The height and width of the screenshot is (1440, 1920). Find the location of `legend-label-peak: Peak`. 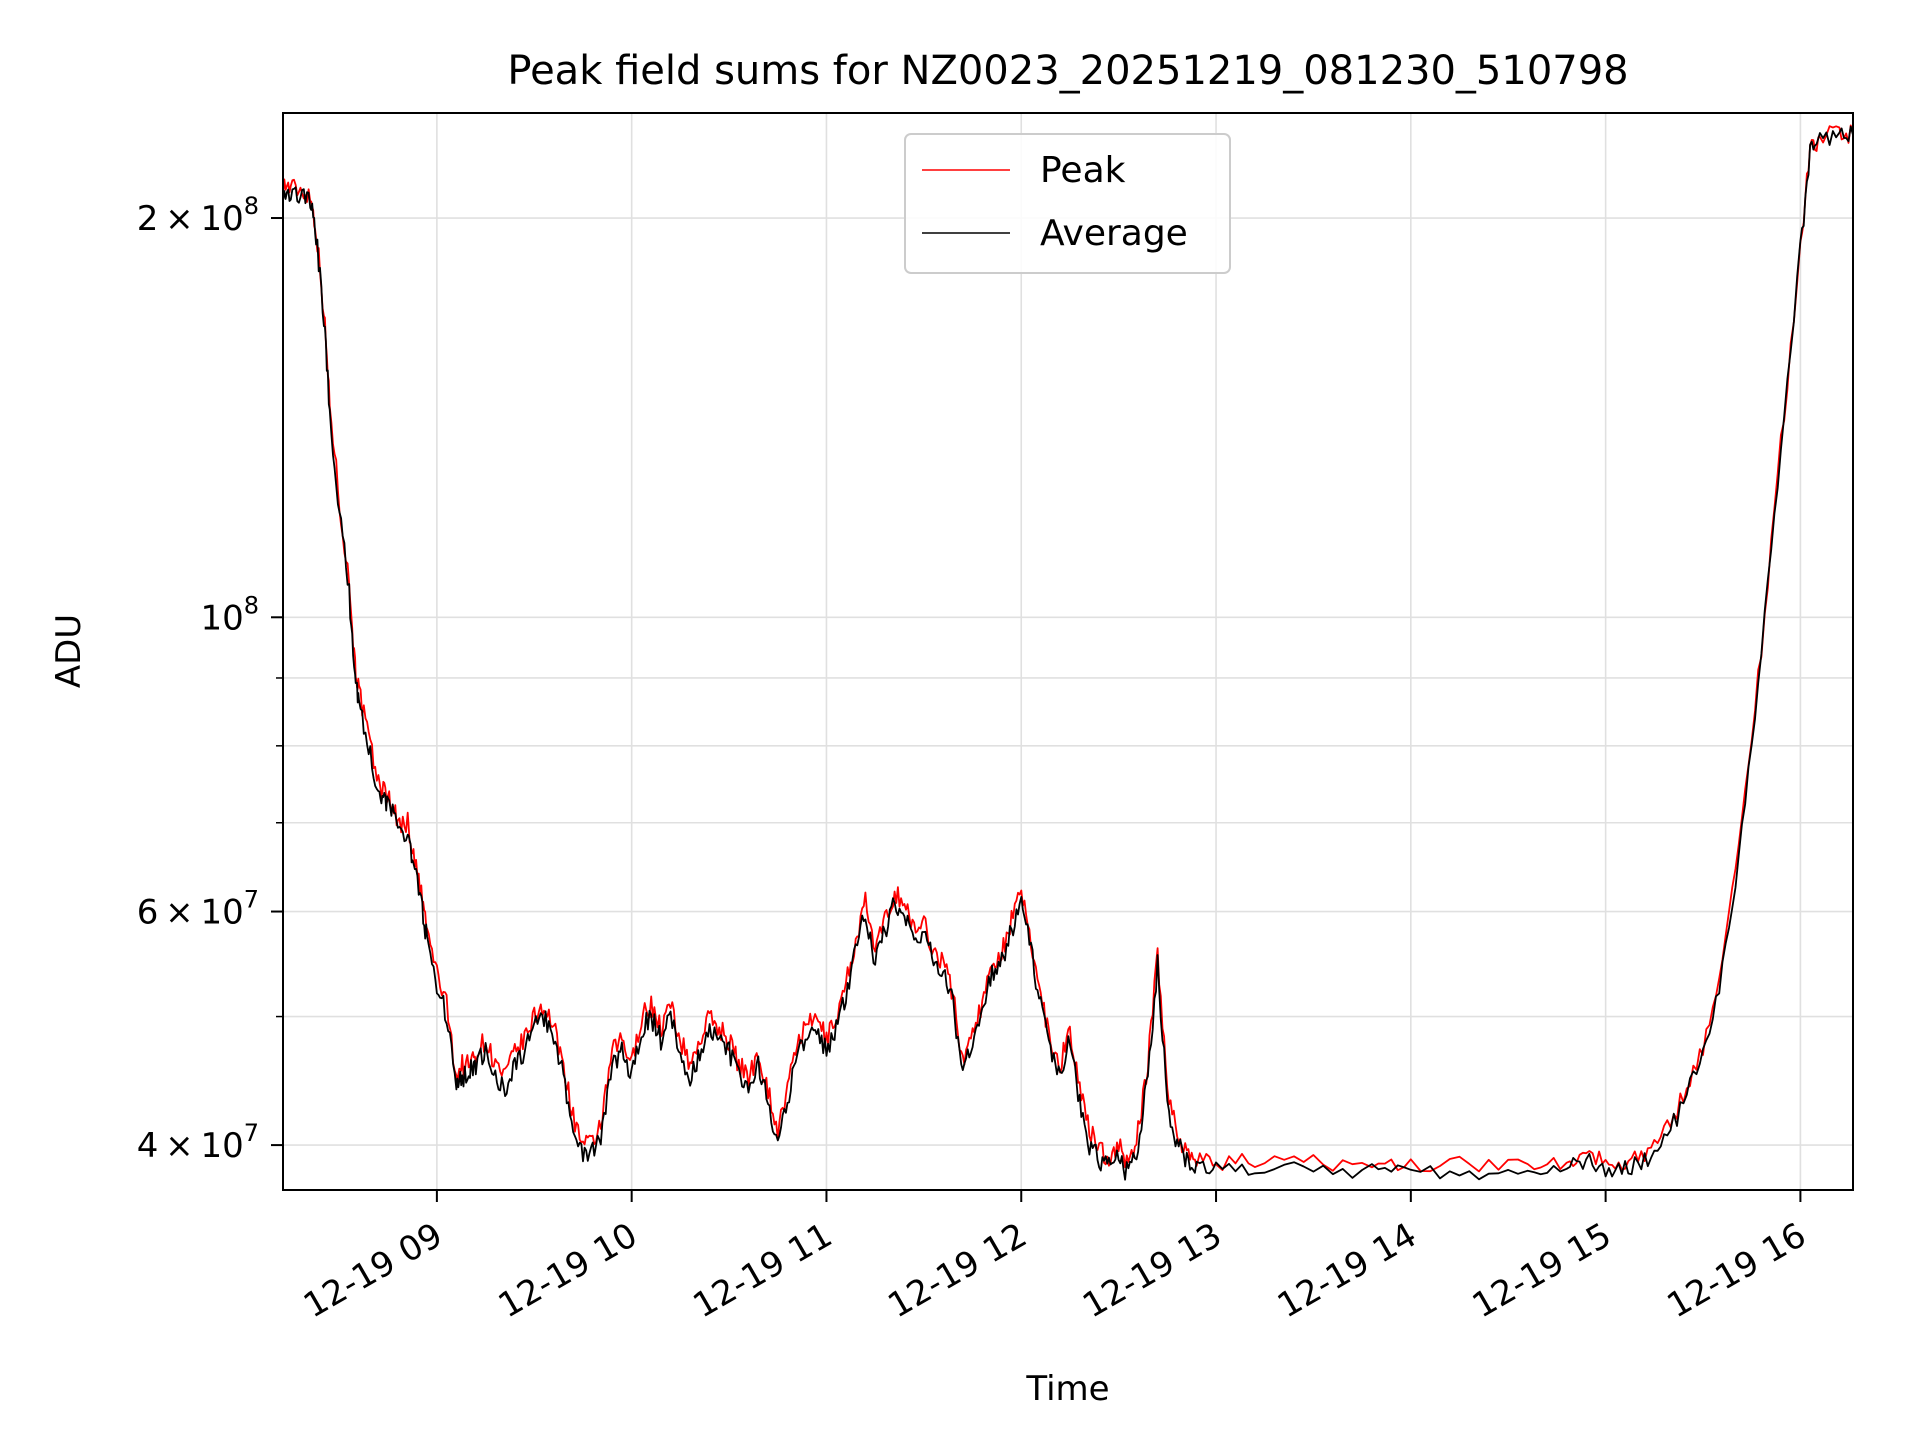

legend-label-peak: Peak is located at coordinates (1083, 170).